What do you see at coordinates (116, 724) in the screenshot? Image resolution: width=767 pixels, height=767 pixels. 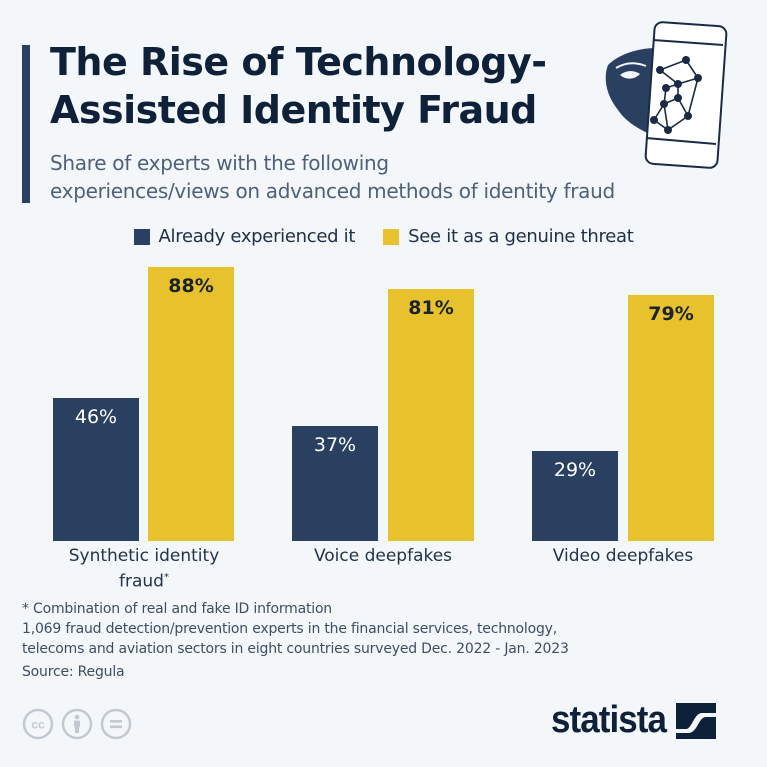 I see `no-derivatives-icon` at bounding box center [116, 724].